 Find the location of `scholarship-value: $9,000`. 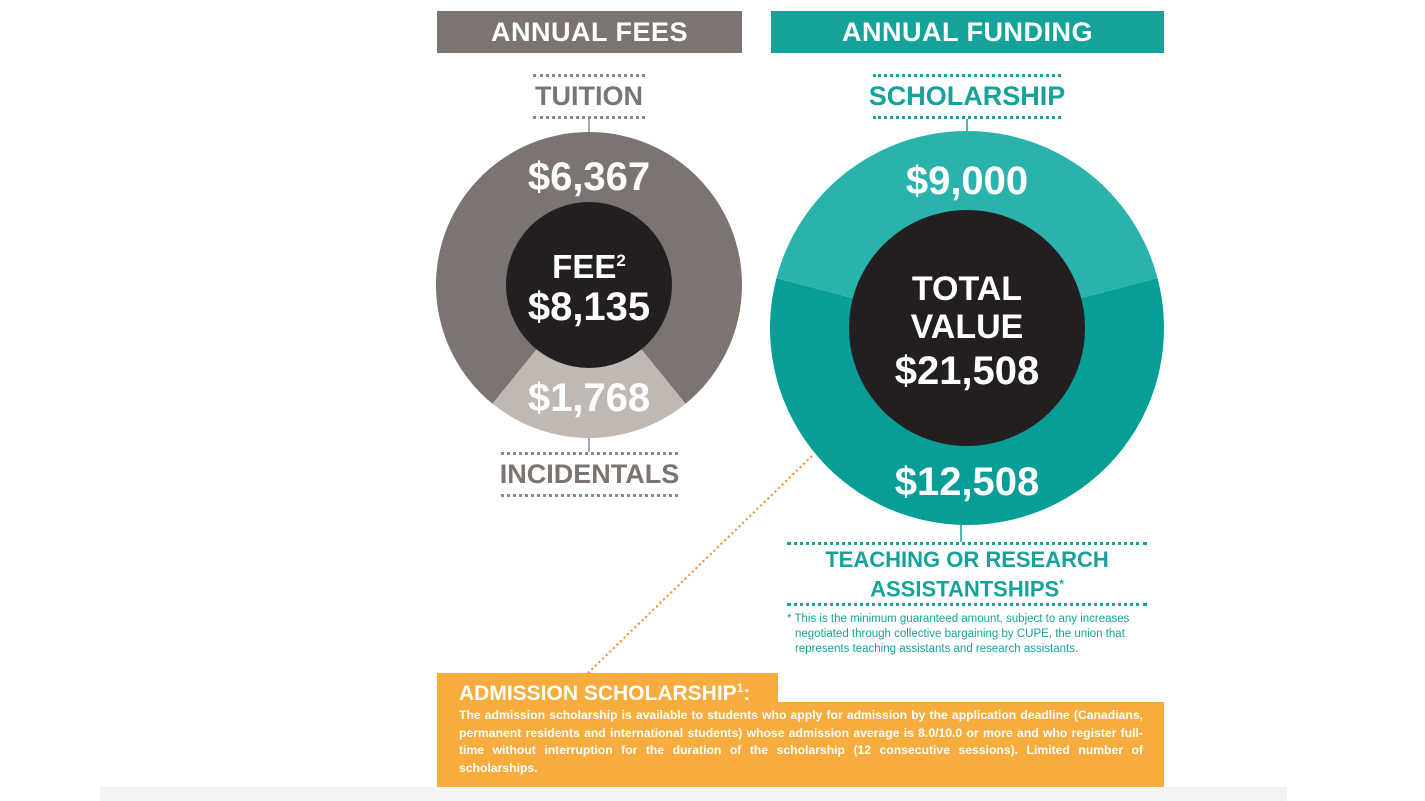

scholarship-value: $9,000 is located at coordinates (967, 181).